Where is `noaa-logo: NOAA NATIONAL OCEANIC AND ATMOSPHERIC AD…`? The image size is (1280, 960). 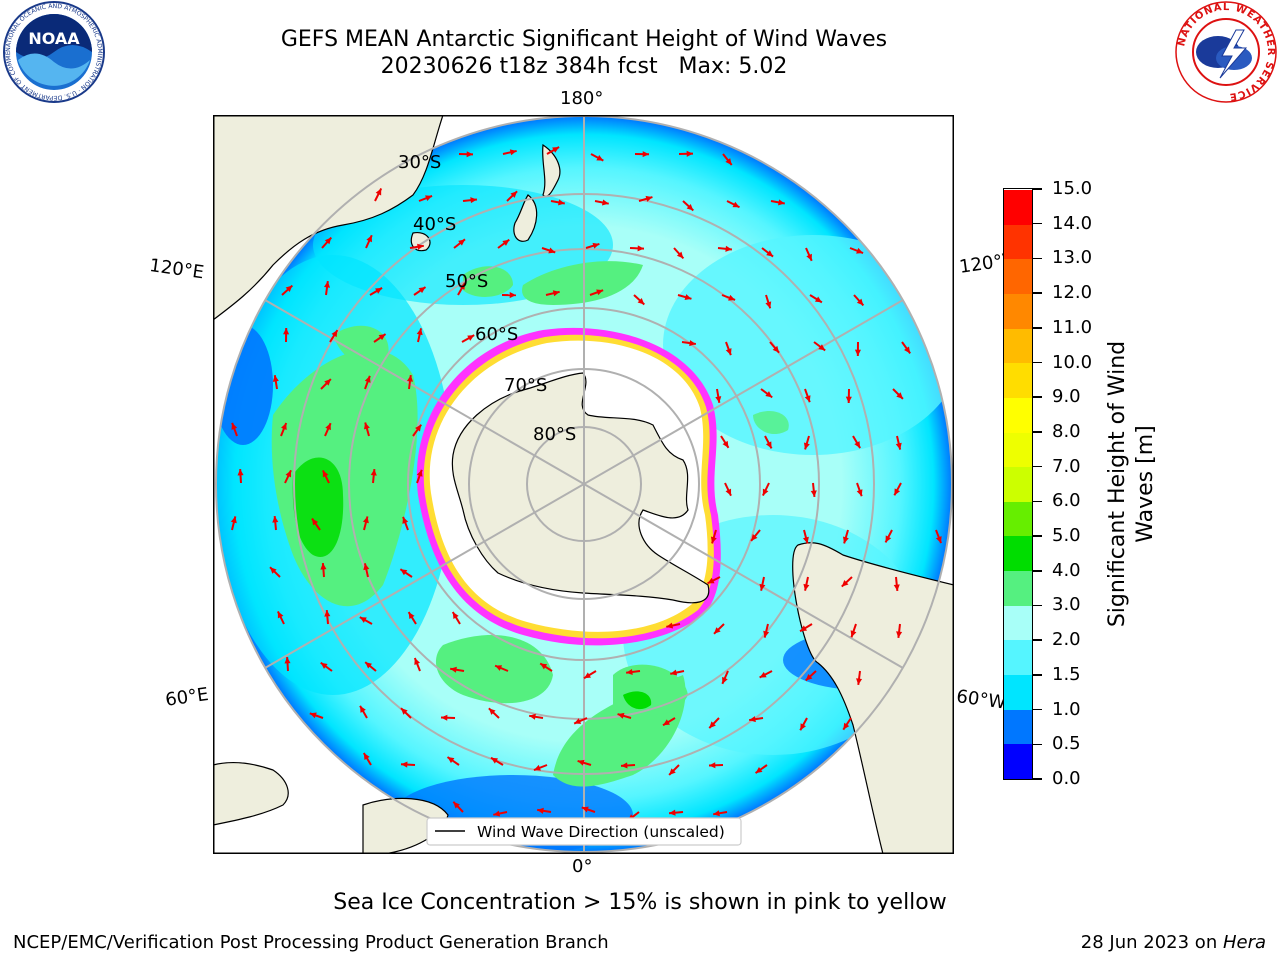 noaa-logo: NOAA NATIONAL OCEANIC AND ATMOSPHERIC AD… is located at coordinates (53, 51).